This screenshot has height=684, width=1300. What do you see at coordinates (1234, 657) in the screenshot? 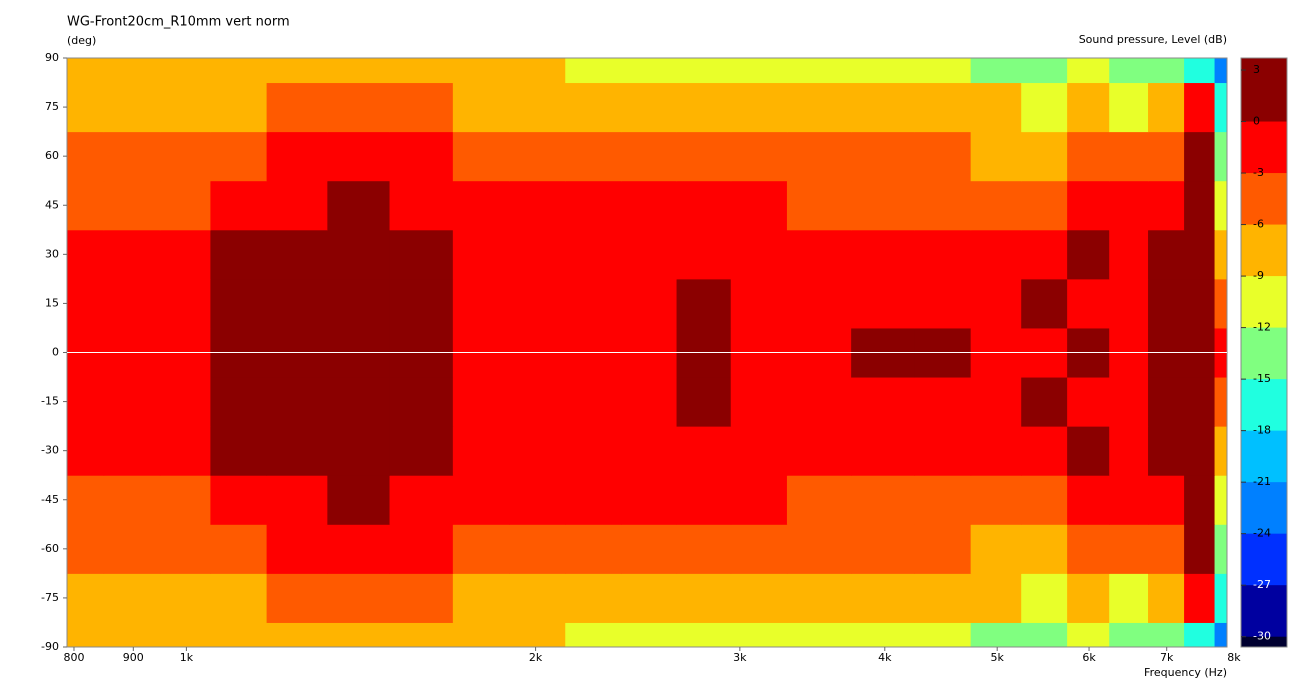
I see `x-tick-label: 8k` at bounding box center [1234, 657].